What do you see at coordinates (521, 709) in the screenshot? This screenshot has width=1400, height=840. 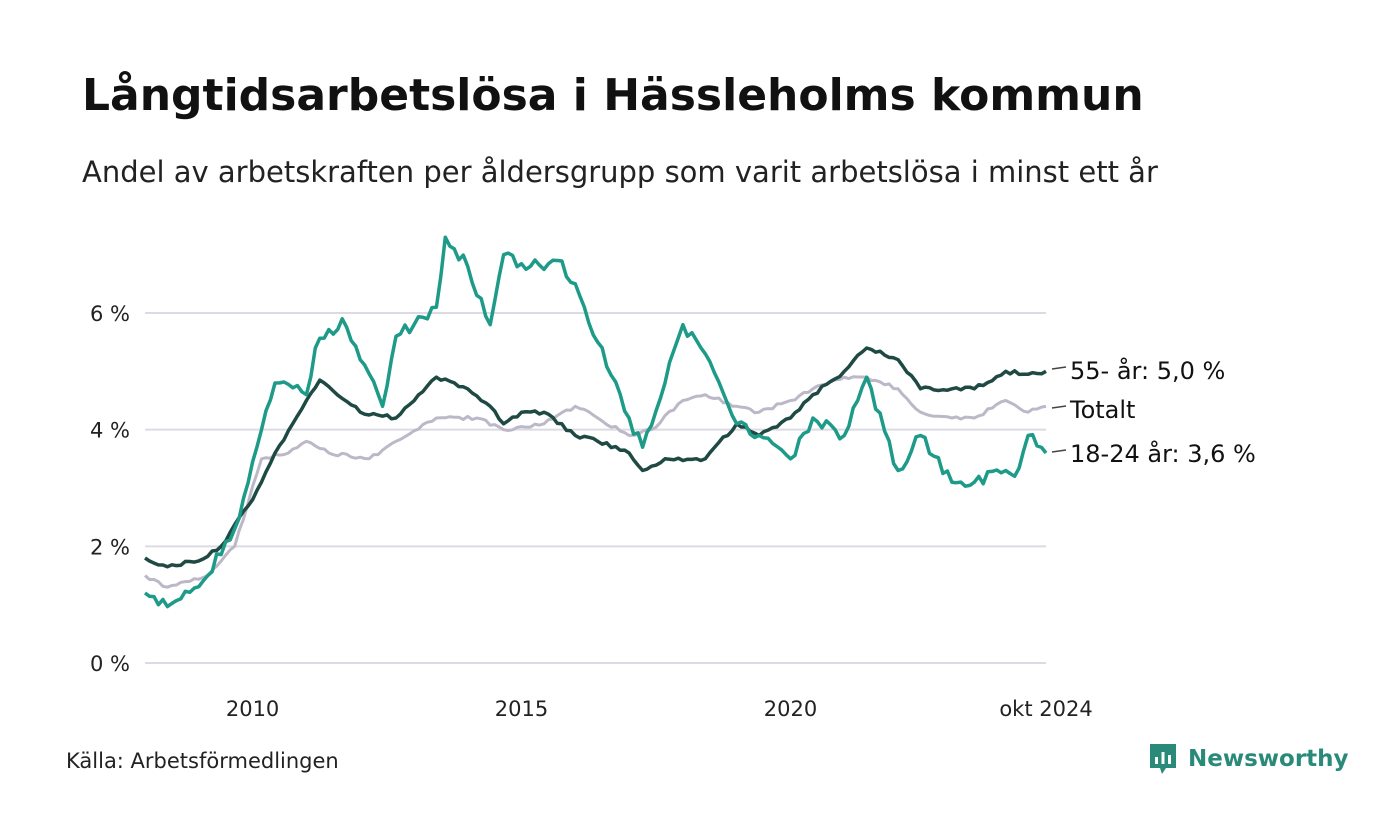 I see `x-tick-label: 2015` at bounding box center [521, 709].